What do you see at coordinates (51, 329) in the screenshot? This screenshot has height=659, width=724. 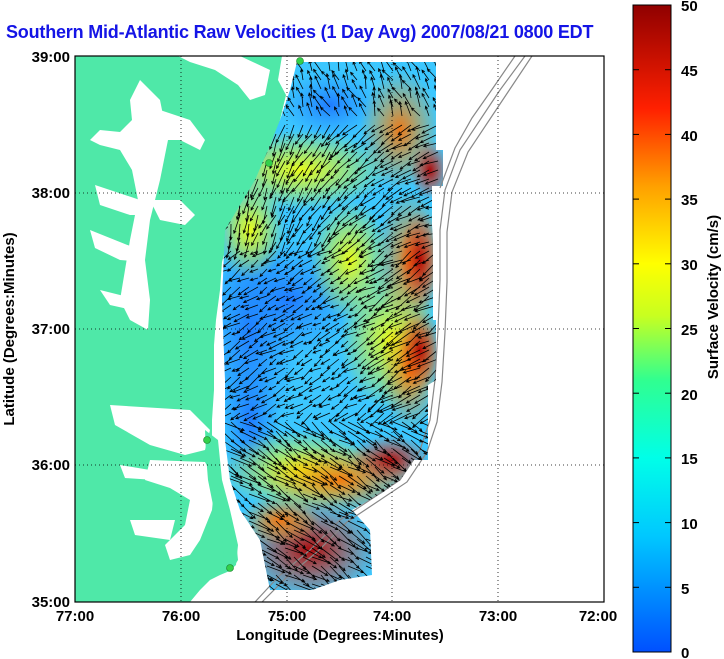 I see `y-tick-label: 37:00` at bounding box center [51, 329].